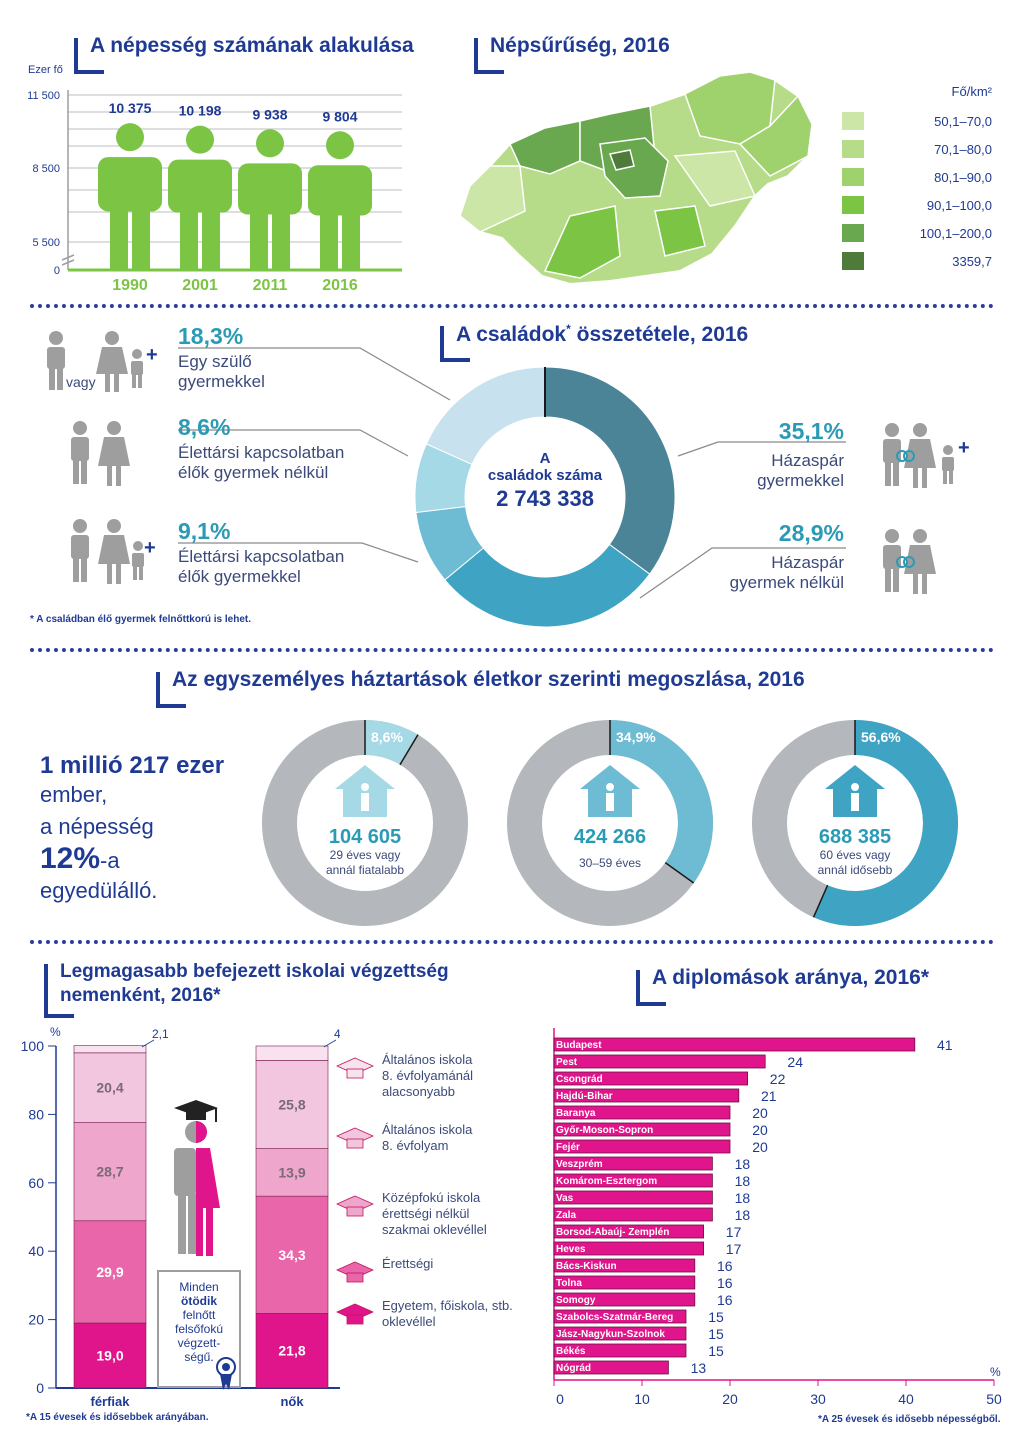 The image size is (1024, 1446). I want to click on population-value-label: 9 938, so click(269, 114).